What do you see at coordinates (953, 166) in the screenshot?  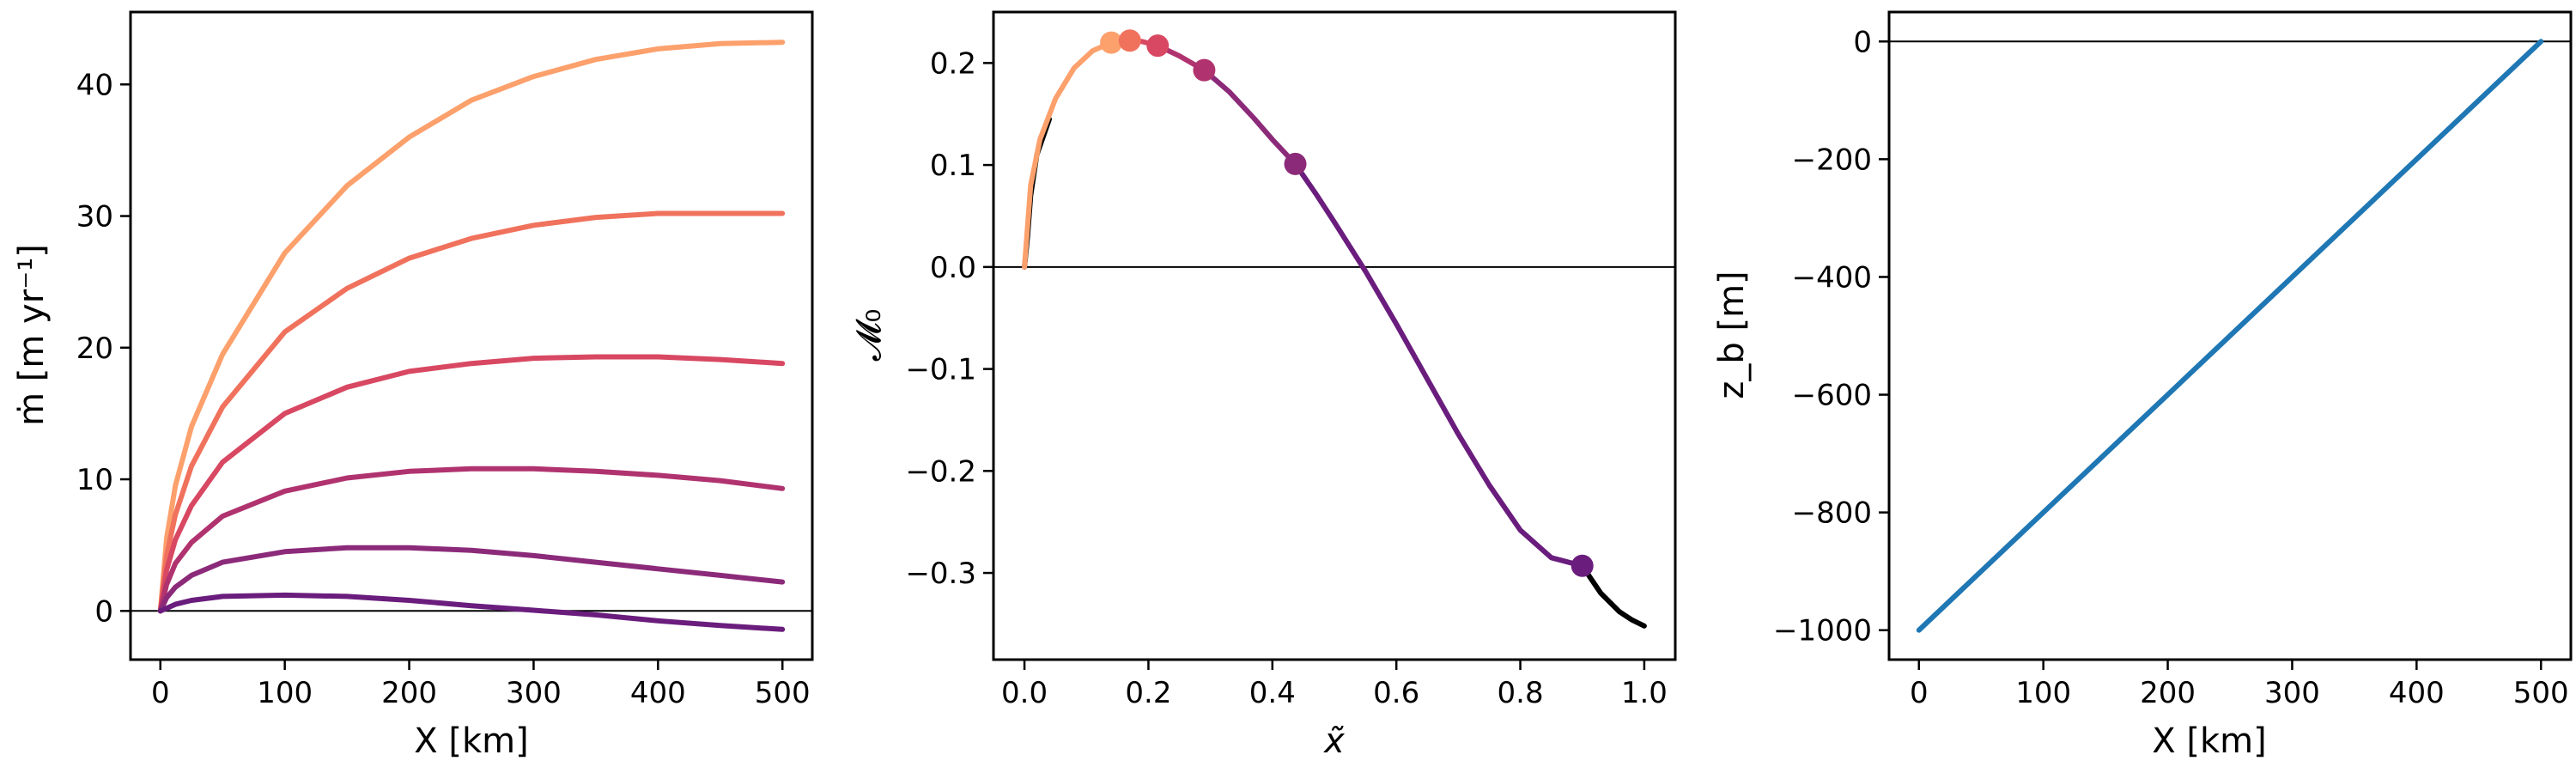 I see `m0-y-tick-label: 0.1` at bounding box center [953, 166].